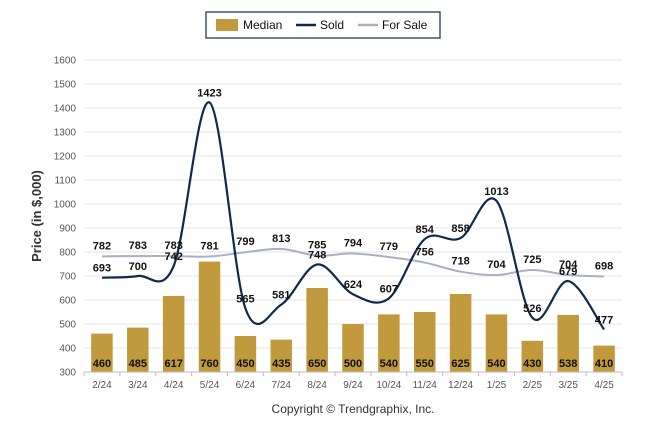  What do you see at coordinates (138, 364) in the screenshot?
I see `median-bar-label: 485` at bounding box center [138, 364].